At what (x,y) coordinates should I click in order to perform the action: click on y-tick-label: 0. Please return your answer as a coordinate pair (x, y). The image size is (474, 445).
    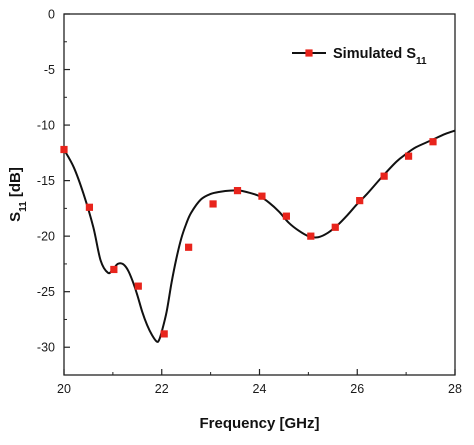
    Looking at the image, I should click on (51, 15).